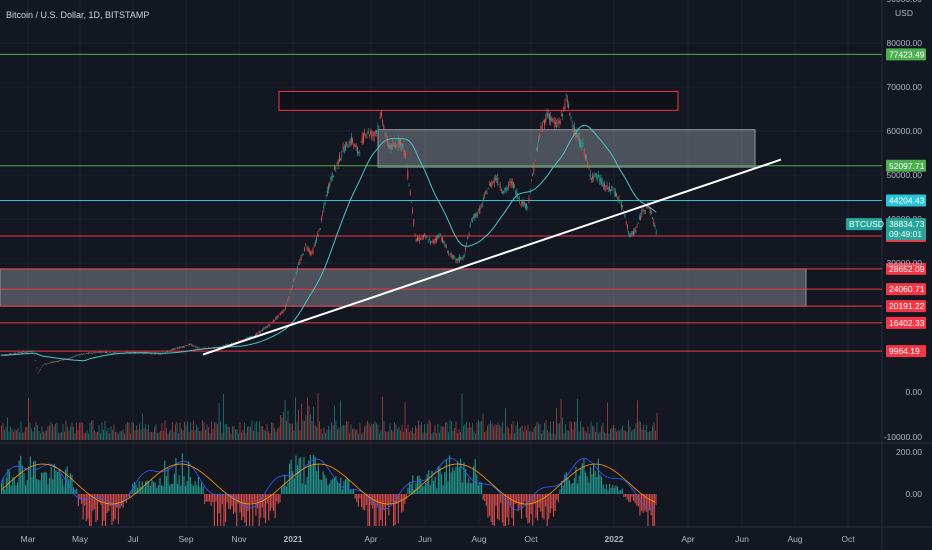 This screenshot has height=550, width=932. Describe the element at coordinates (848, 539) in the screenshot. I see `time-tick-label: Oct` at that location.